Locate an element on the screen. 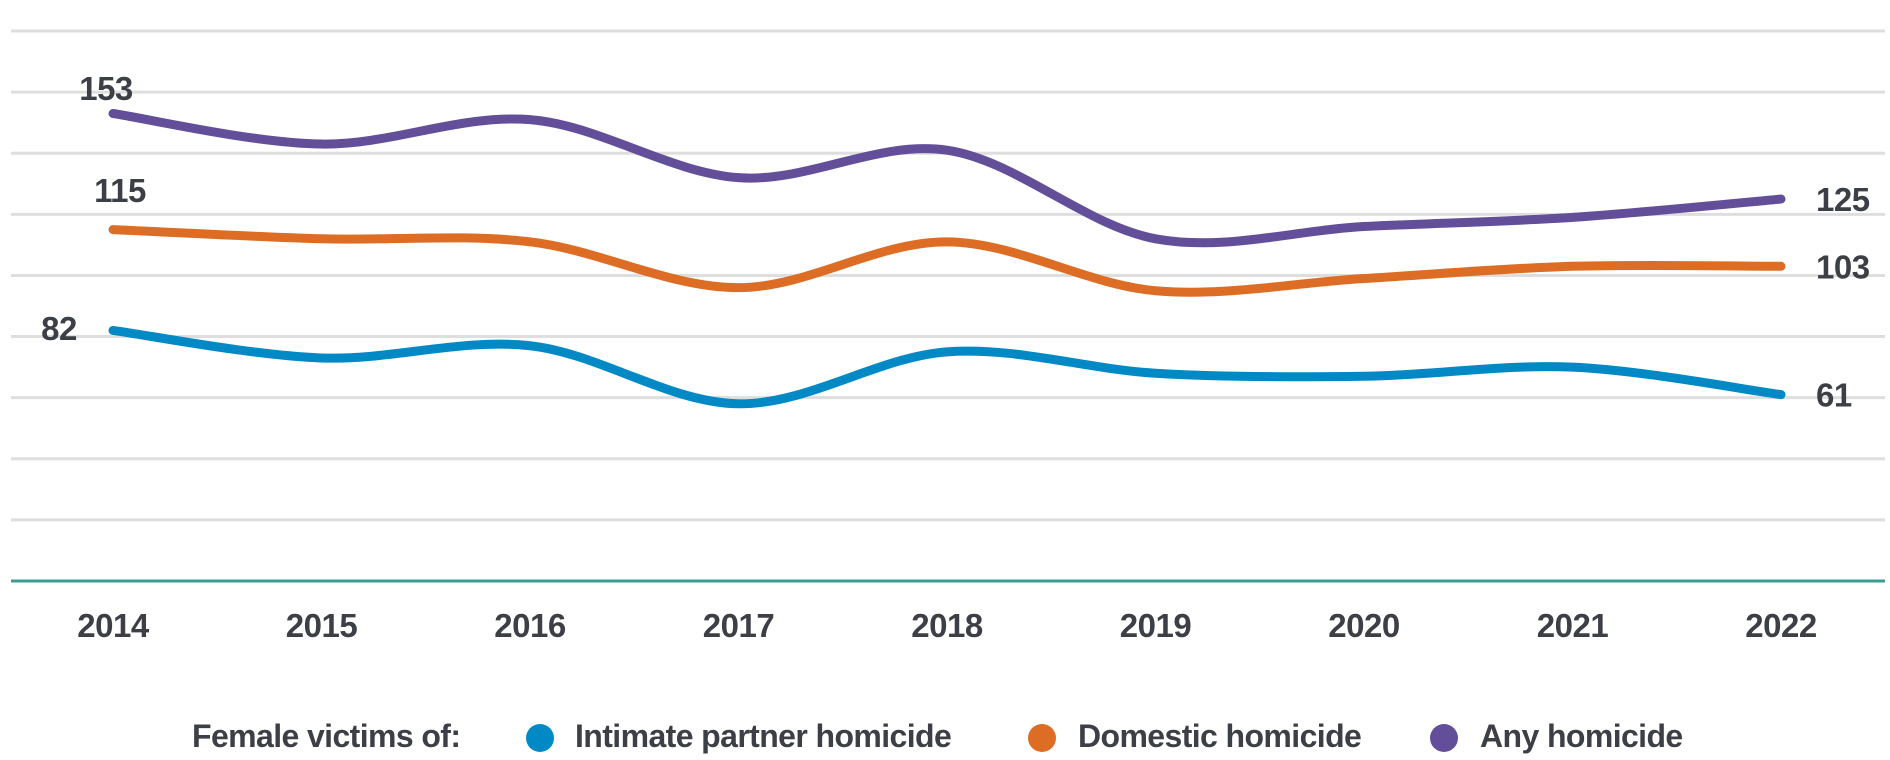 Image resolution: width=1890 pixels, height=760 pixels. x-tick-label-2015: 2015 is located at coordinates (322, 625).